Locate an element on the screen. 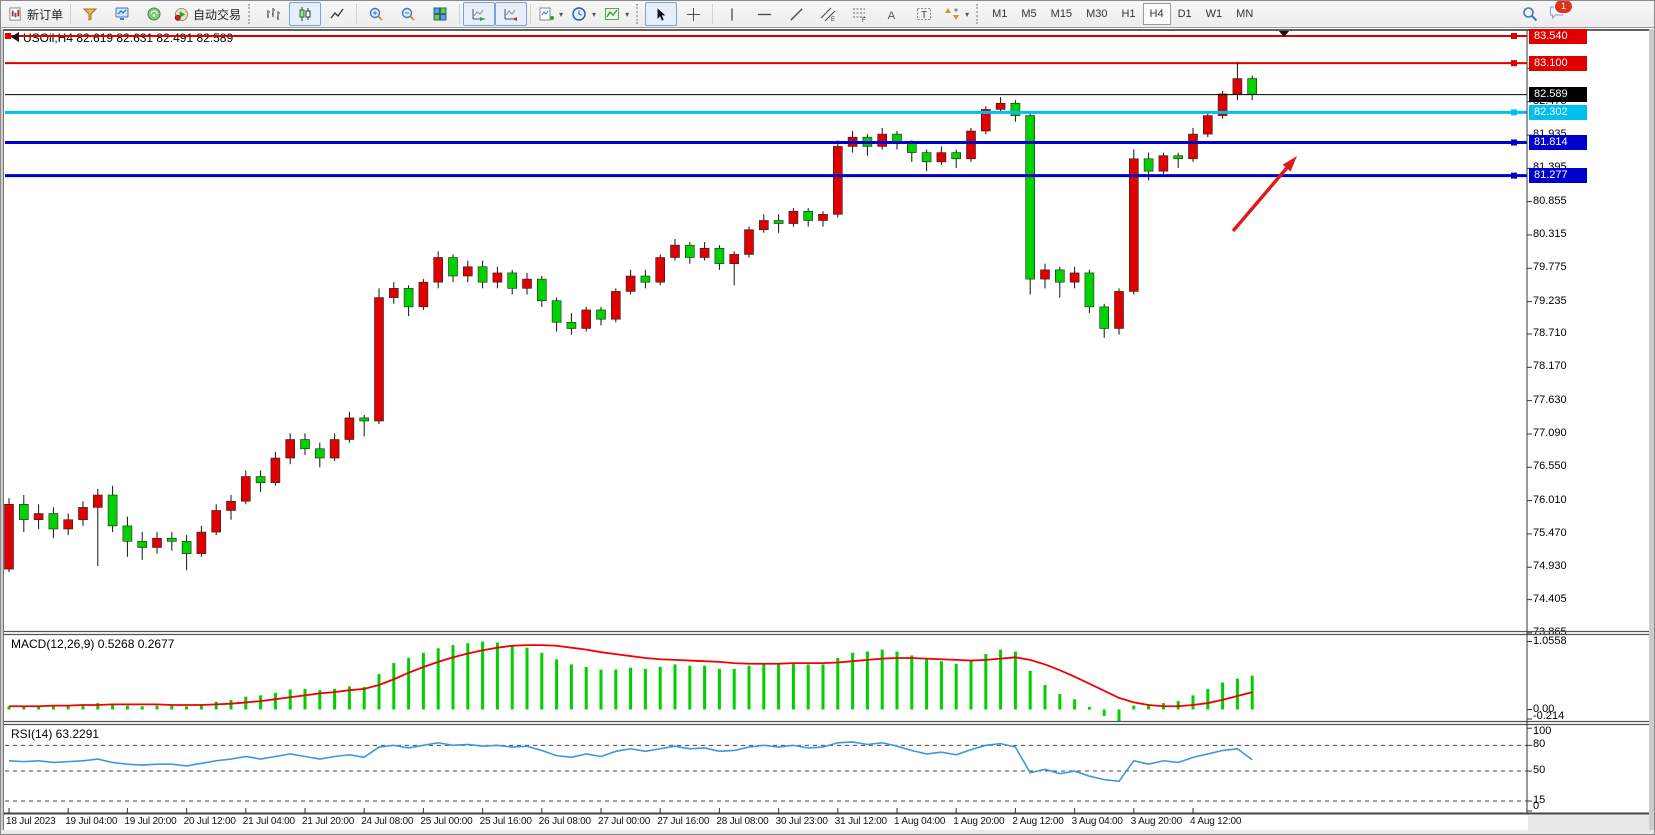 This screenshot has height=835, width=1655. indicators-button: ▾ is located at coordinates (616, 14).